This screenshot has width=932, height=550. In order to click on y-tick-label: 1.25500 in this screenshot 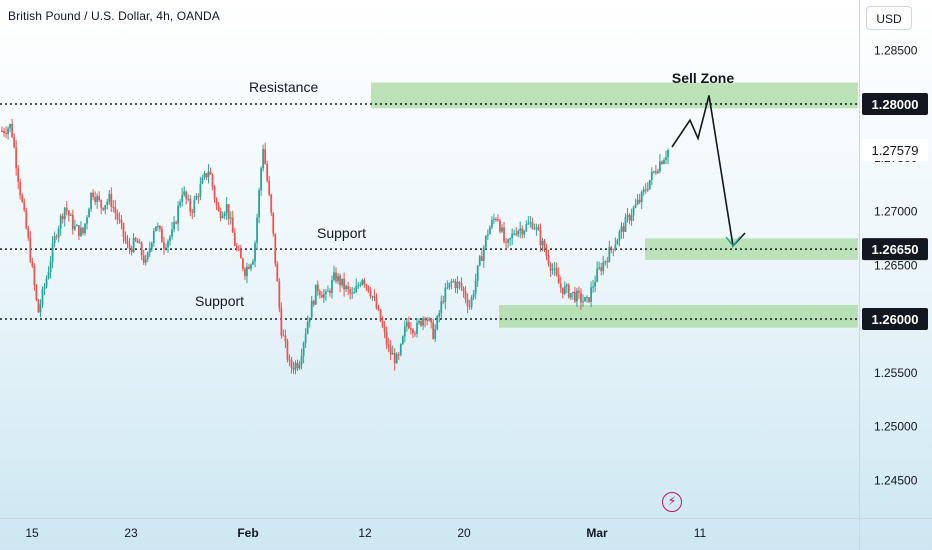, I will do `click(896, 373)`.